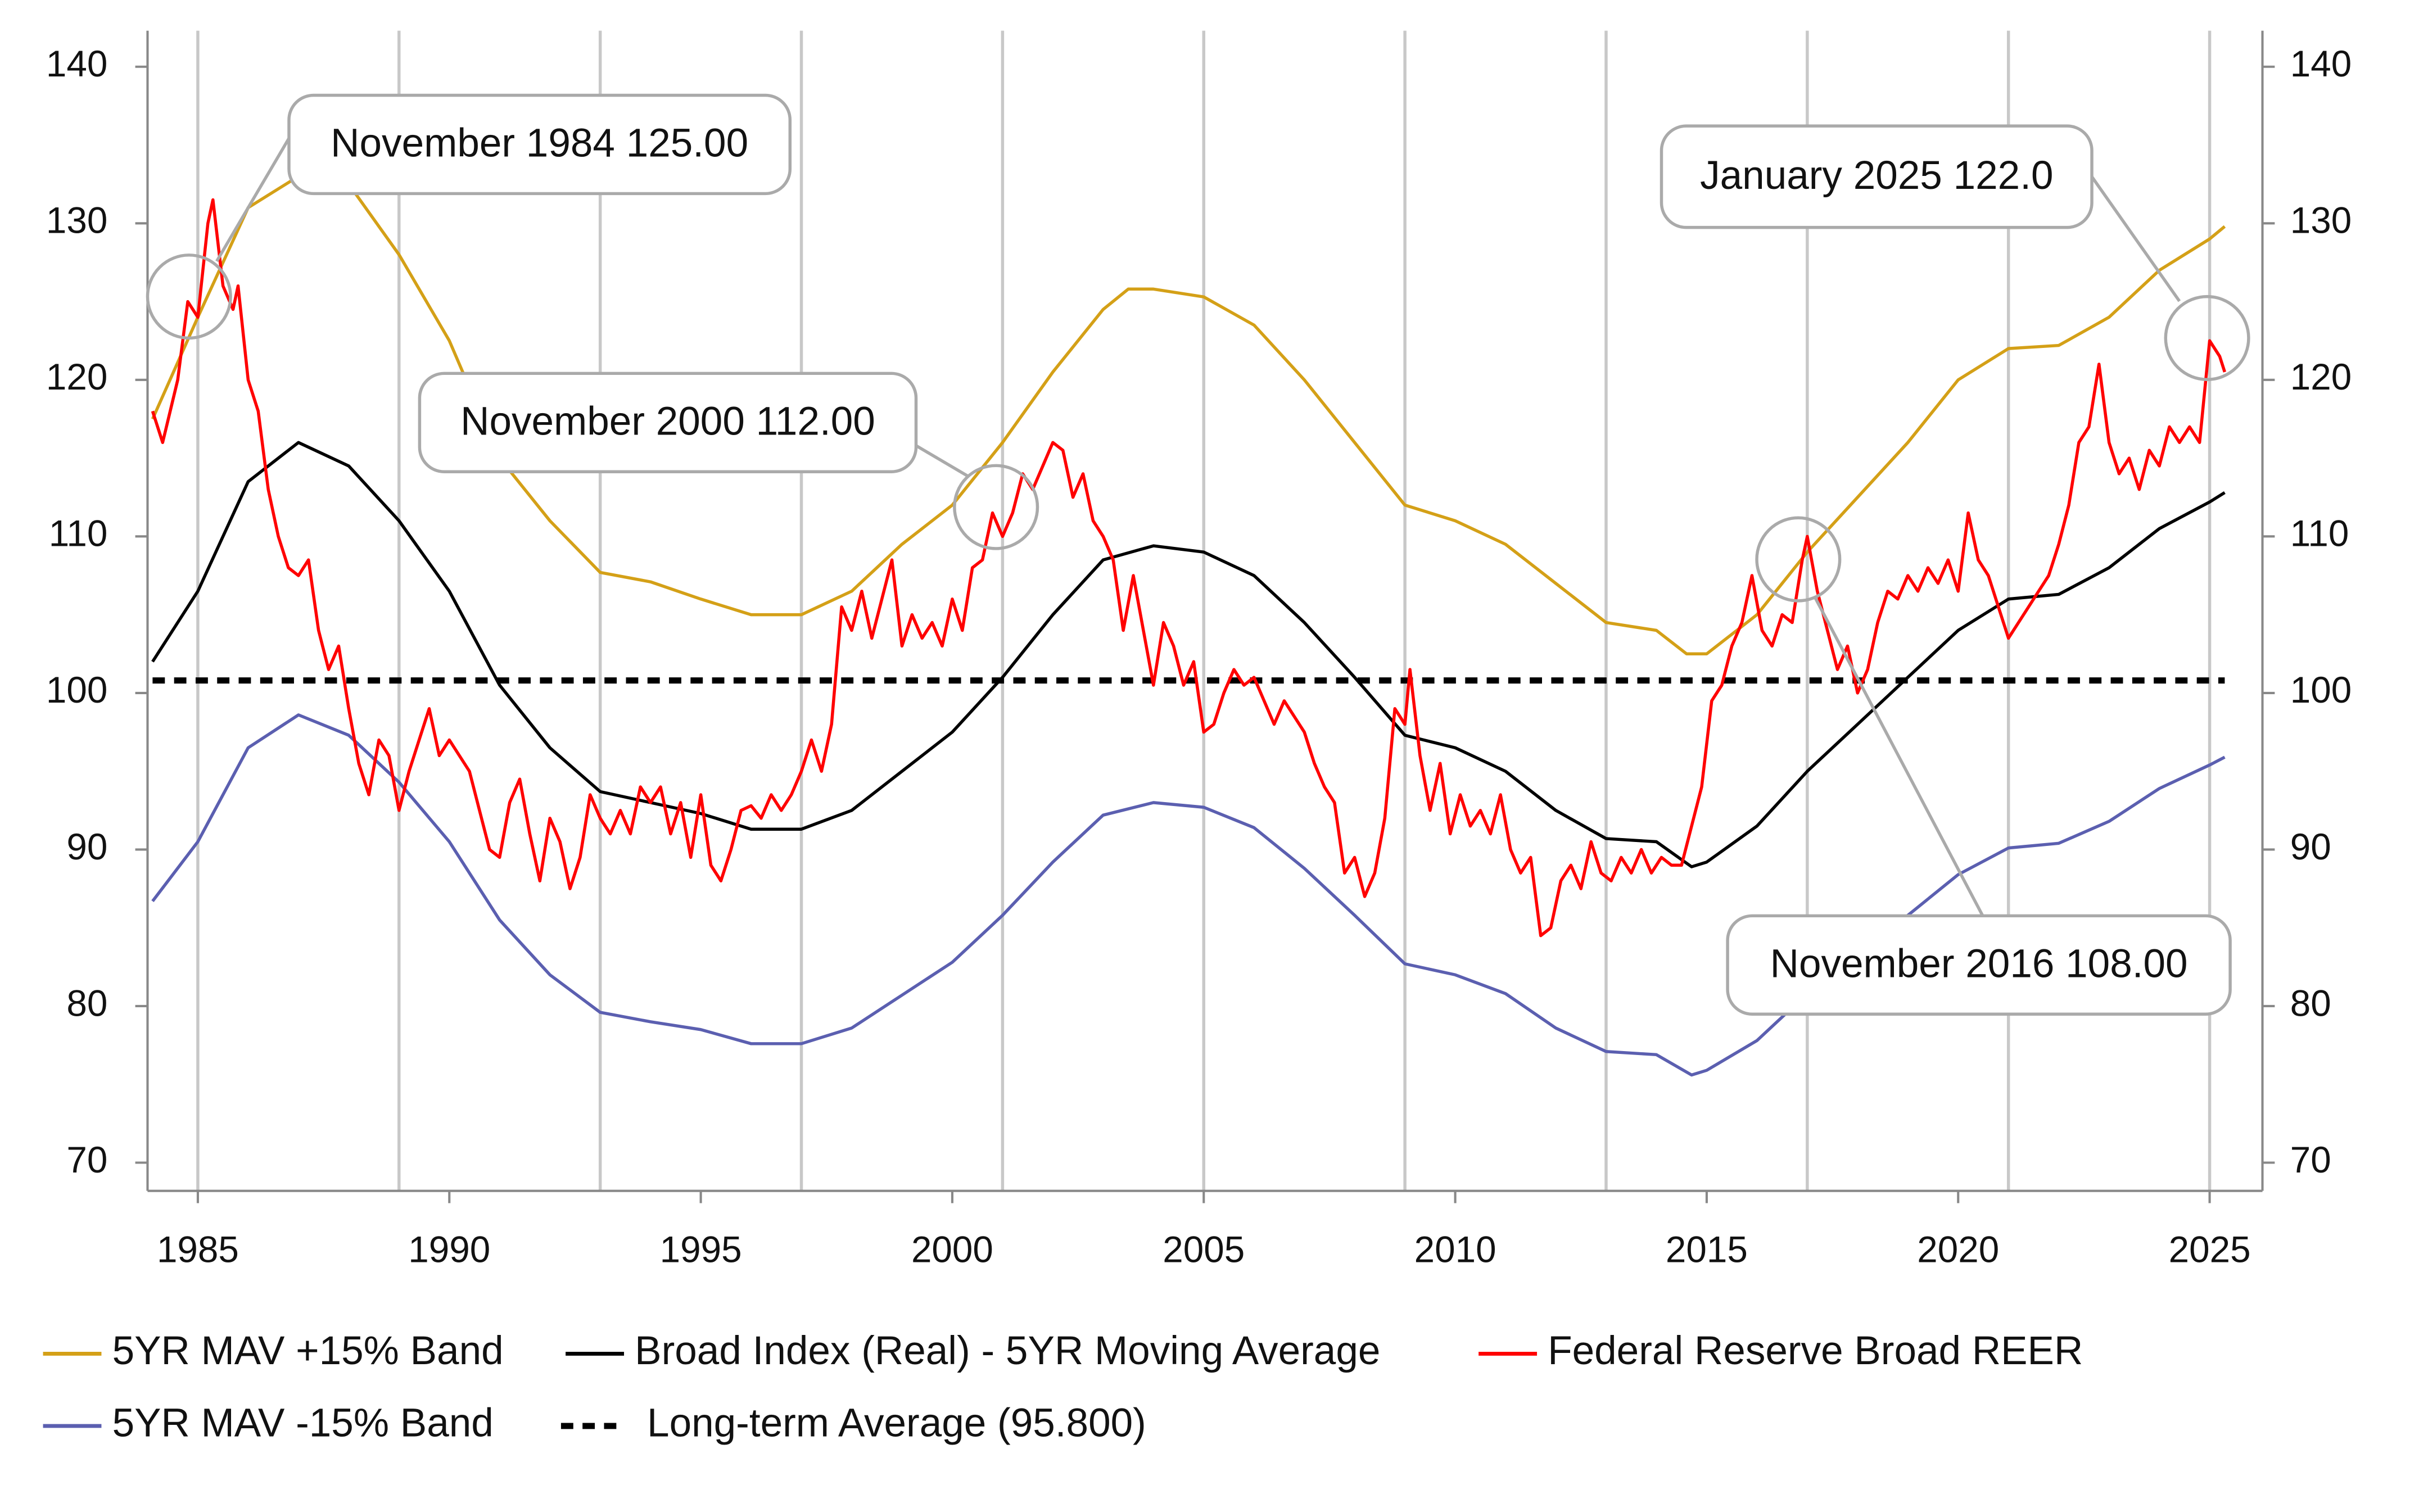 This screenshot has width=2410, height=1512. I want to click on annotation-text: November 2016 108.00, so click(1979, 963).